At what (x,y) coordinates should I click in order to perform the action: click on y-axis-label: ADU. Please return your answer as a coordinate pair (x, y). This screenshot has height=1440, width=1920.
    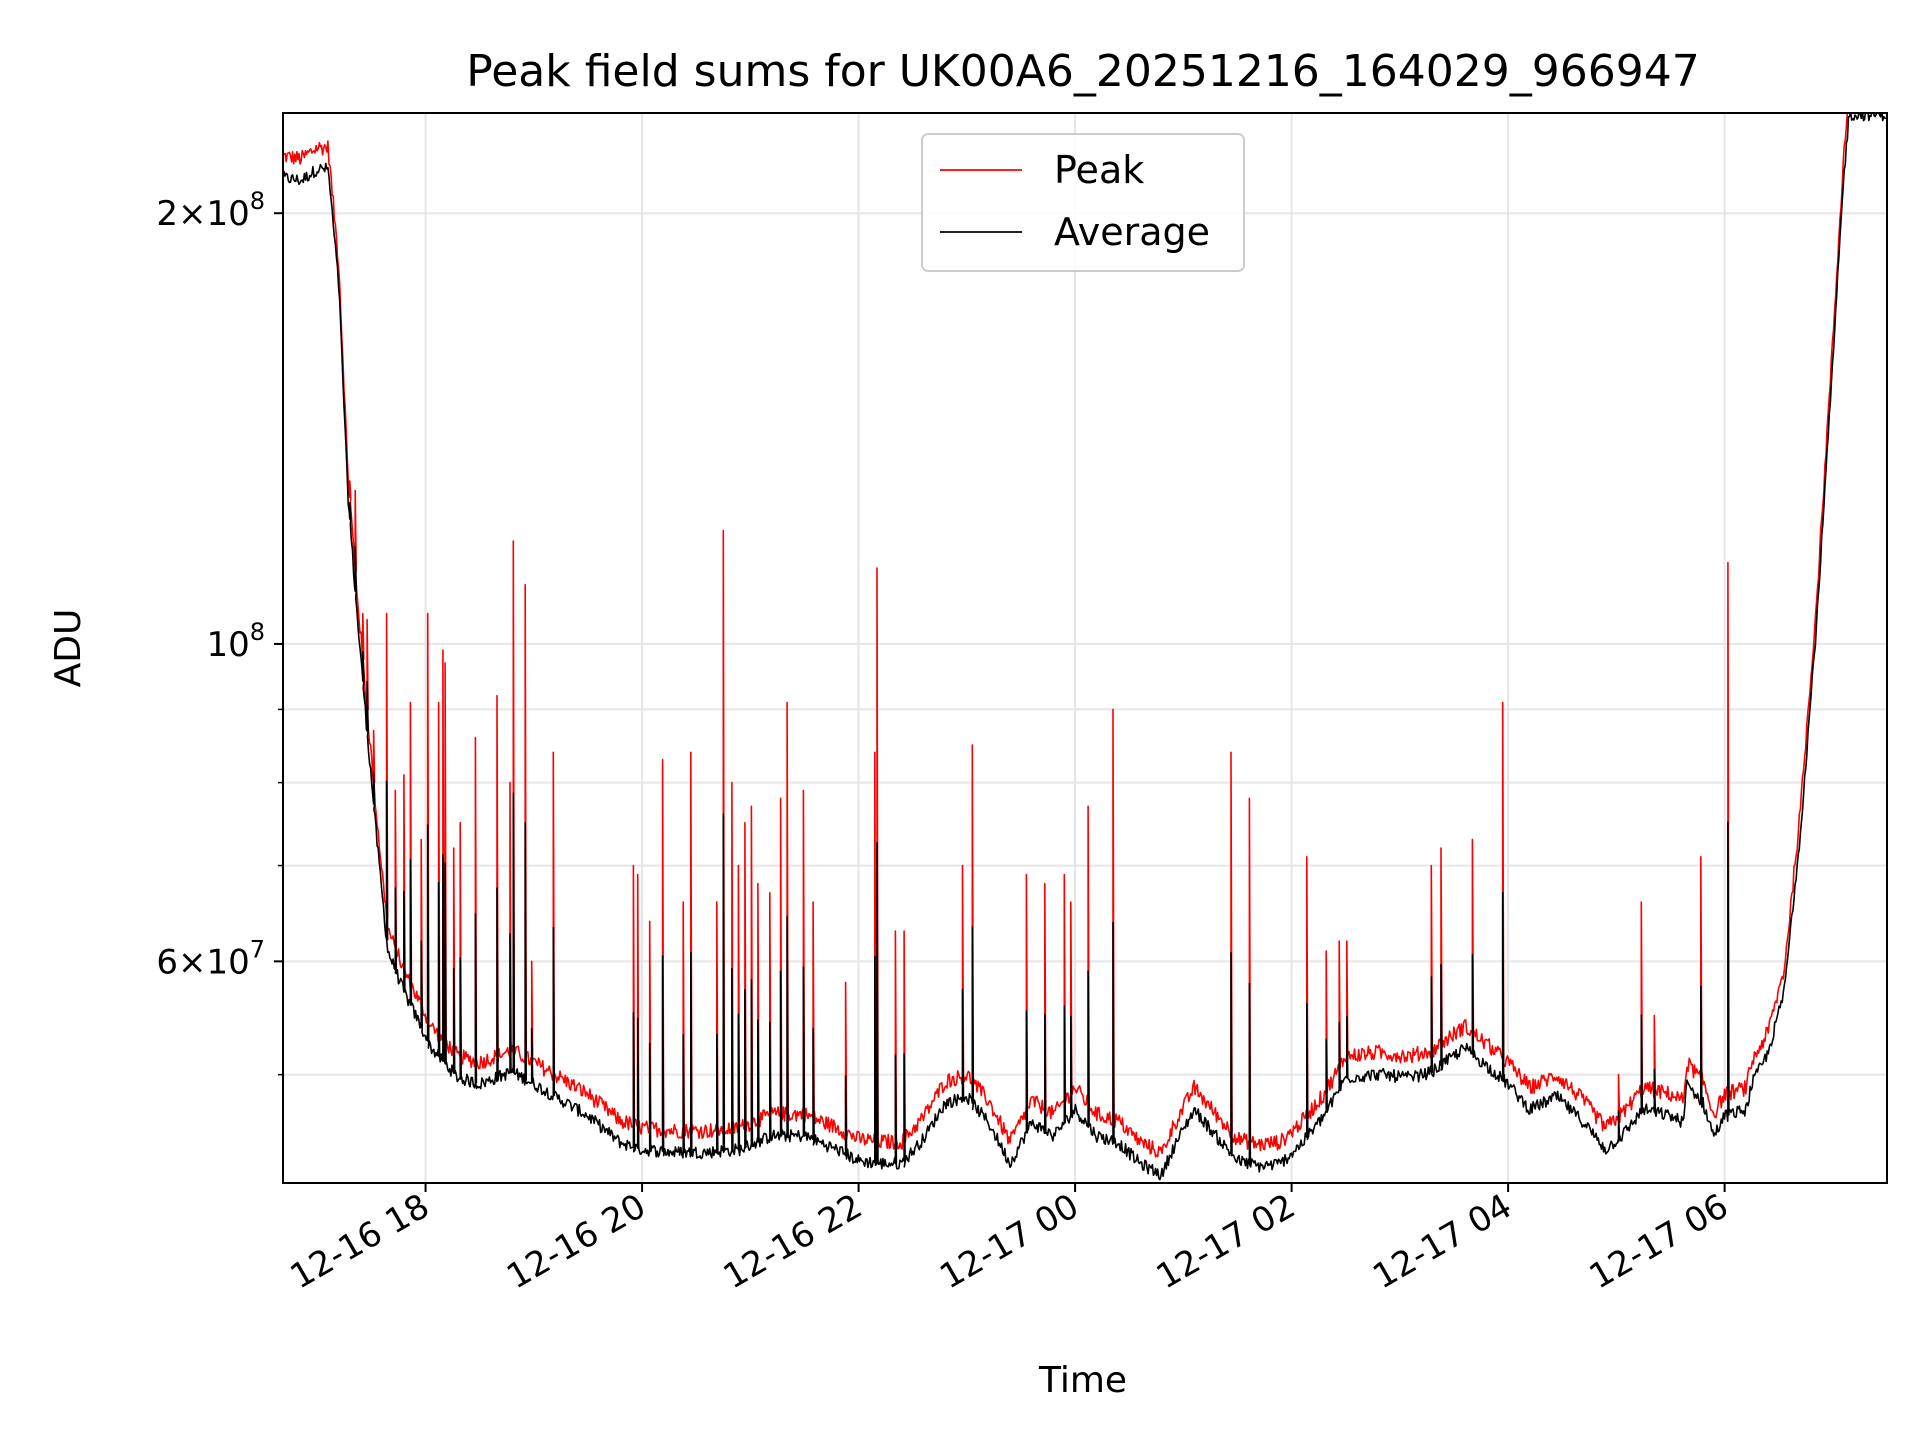
    Looking at the image, I should click on (68, 648).